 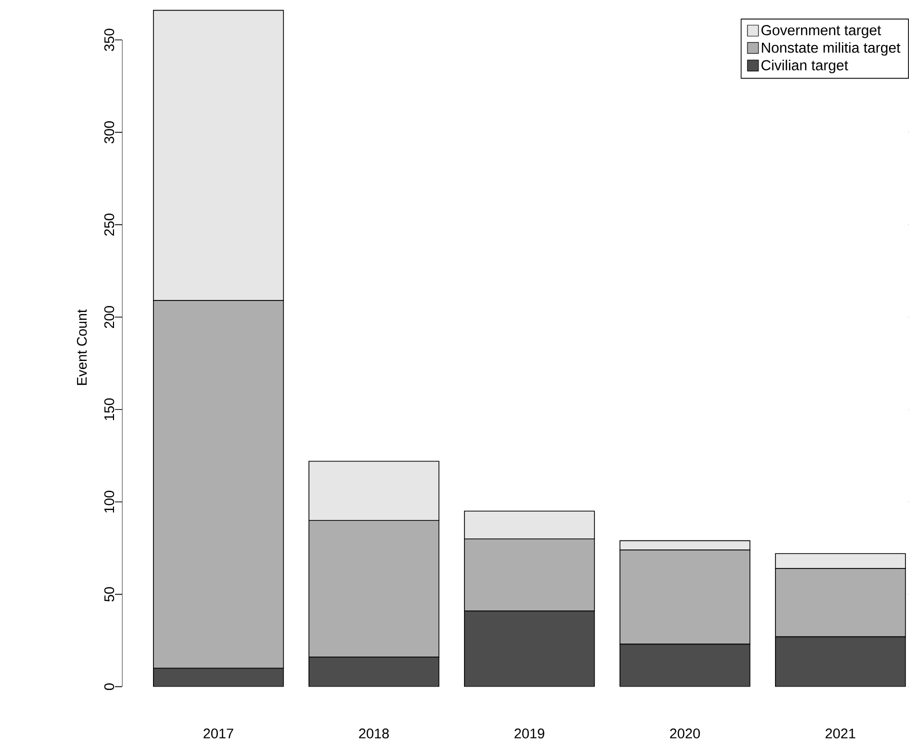 What do you see at coordinates (374, 733) in the screenshot?
I see `x-tick-label: 2018` at bounding box center [374, 733].